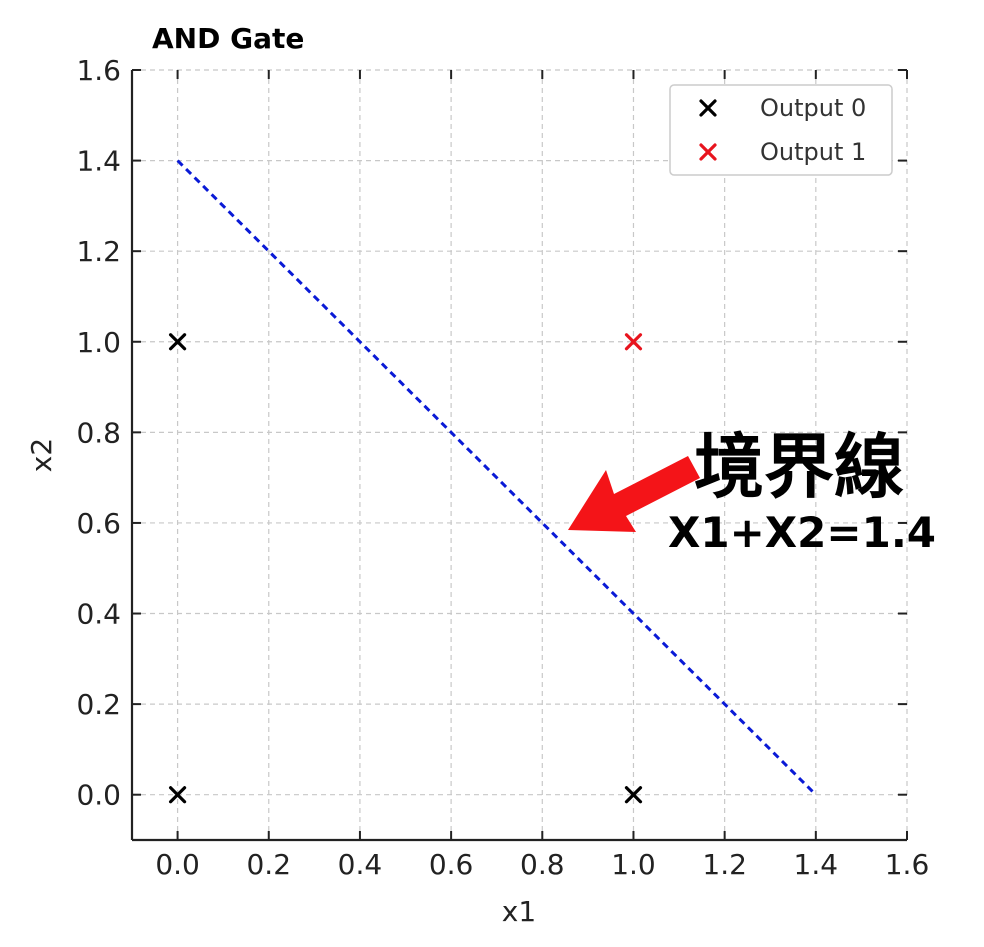 This screenshot has width=984, height=947. Describe the element at coordinates (519, 911) in the screenshot. I see `x-axis-label: x1` at that location.